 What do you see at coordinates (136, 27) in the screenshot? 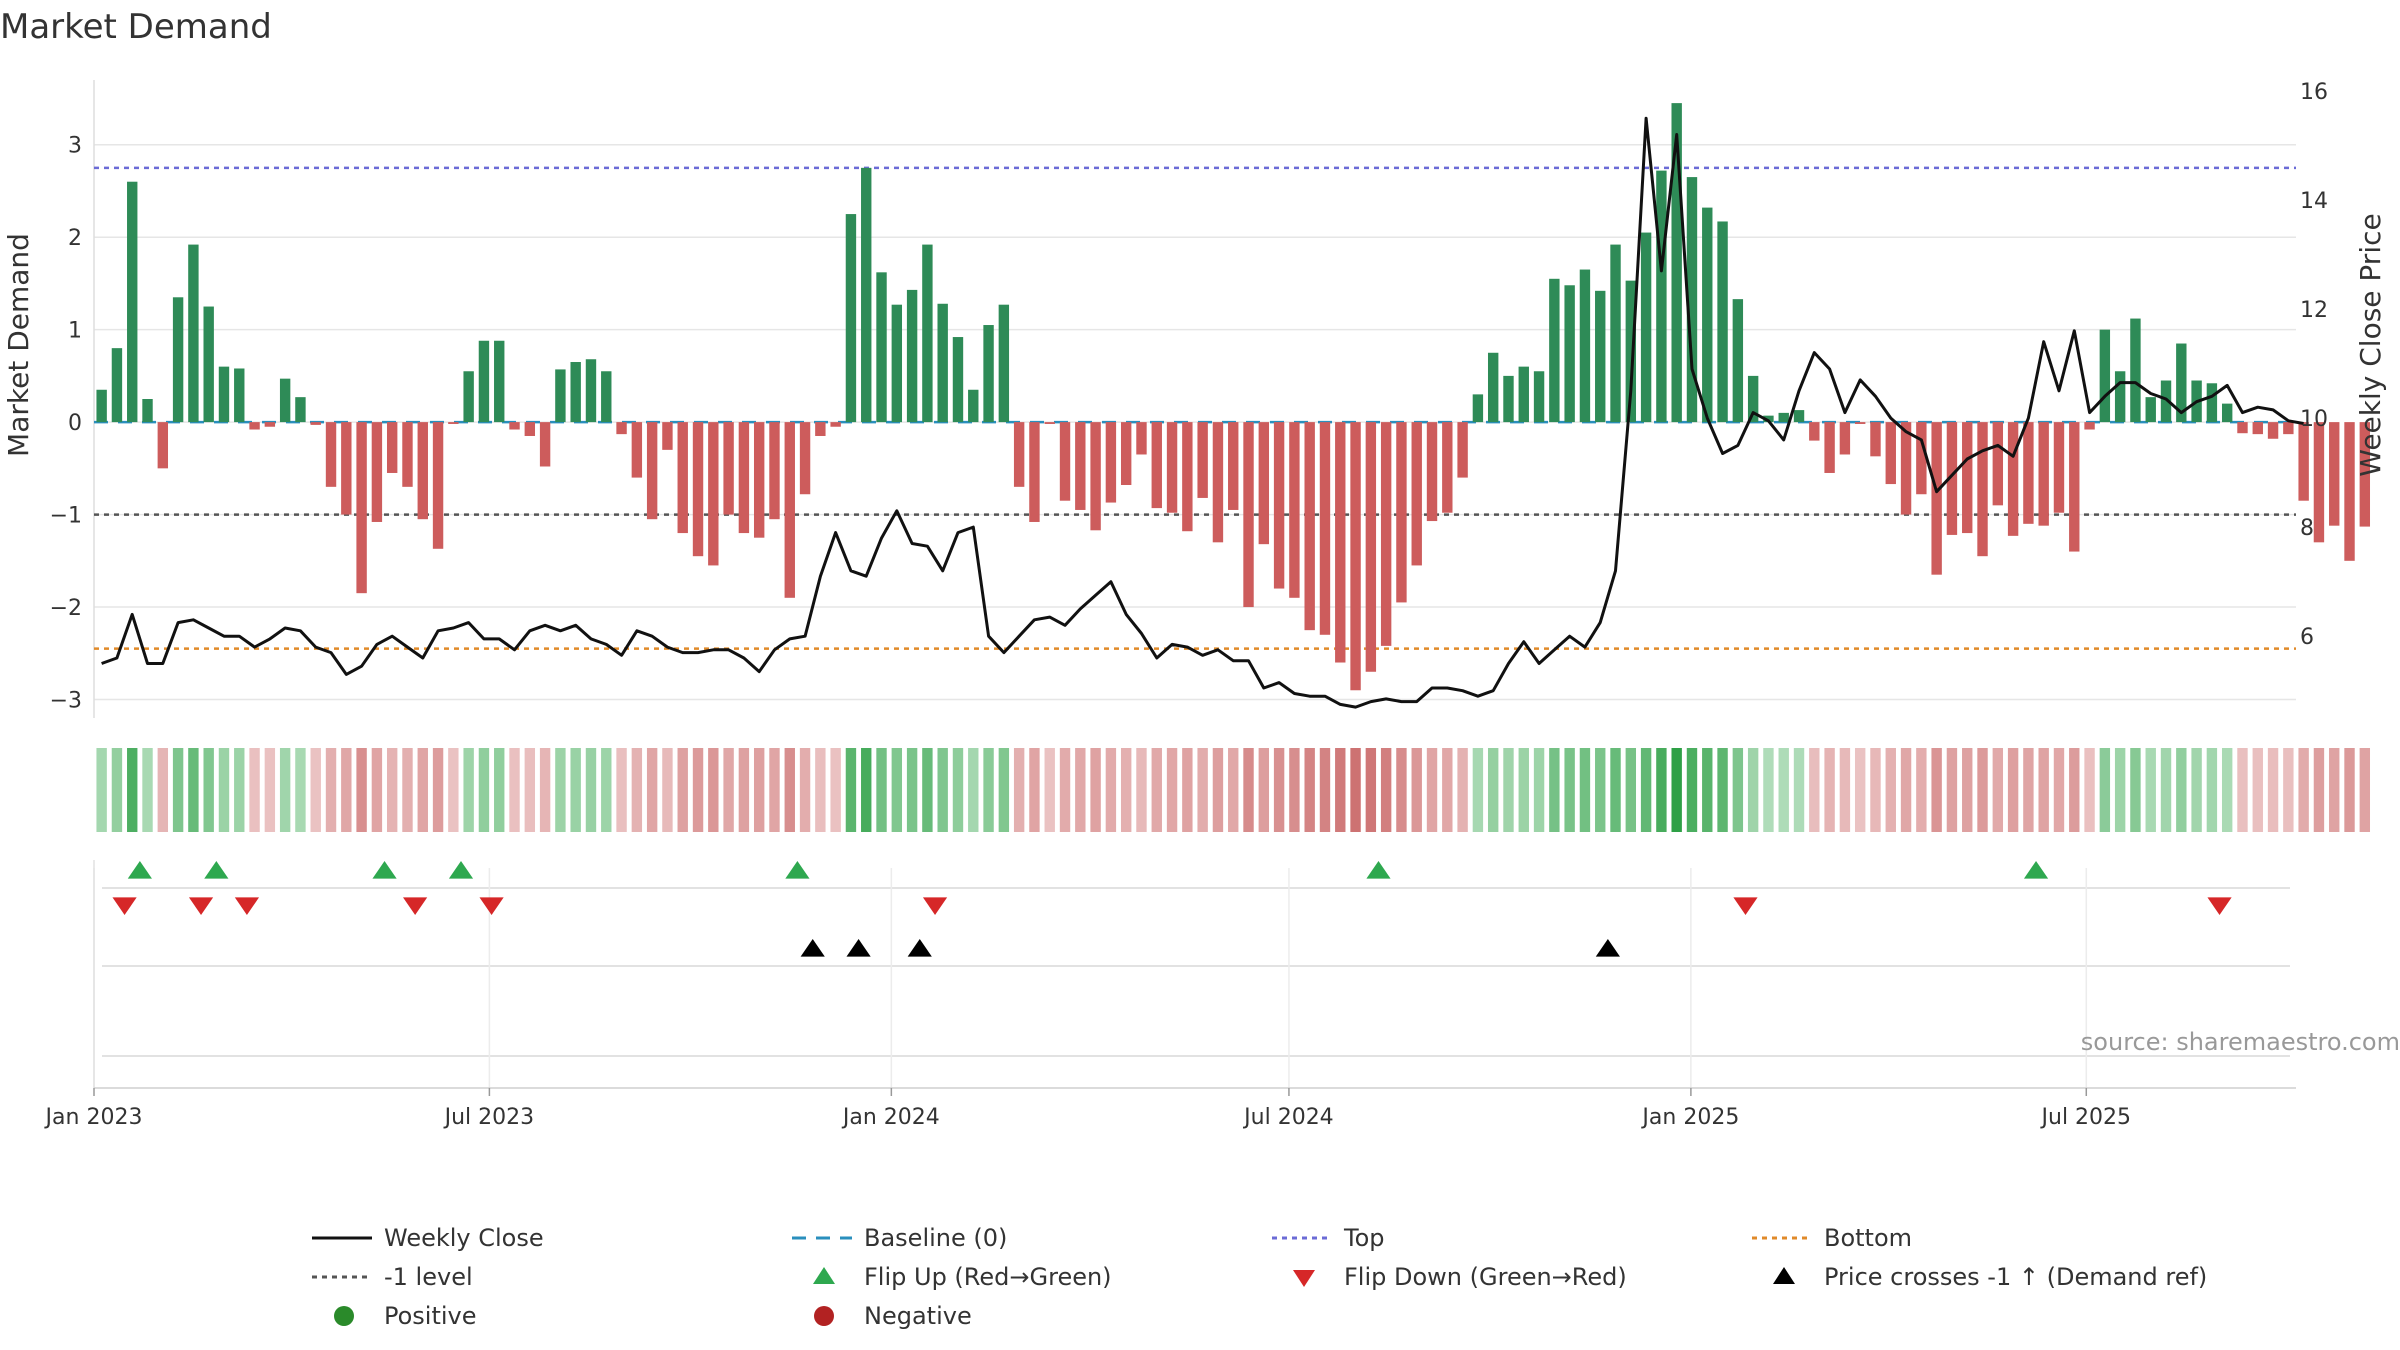
I see `chart-title: Market Demand` at bounding box center [136, 27].